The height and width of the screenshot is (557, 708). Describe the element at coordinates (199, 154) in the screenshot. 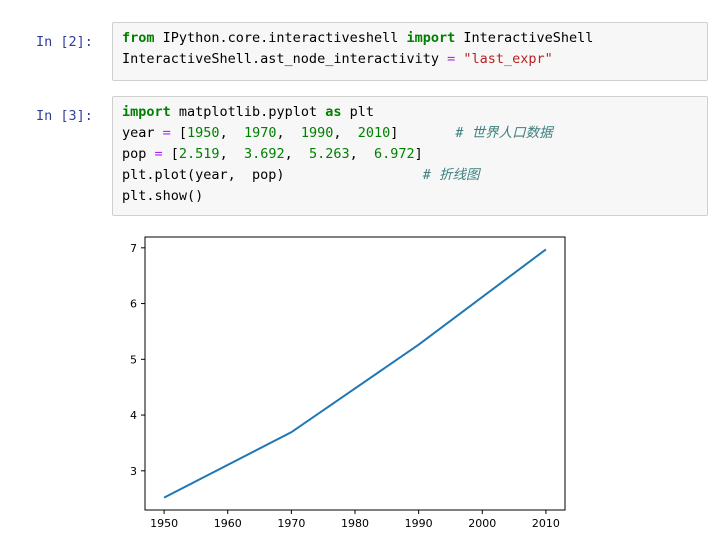

I see `code-token-num: 2.519` at that location.